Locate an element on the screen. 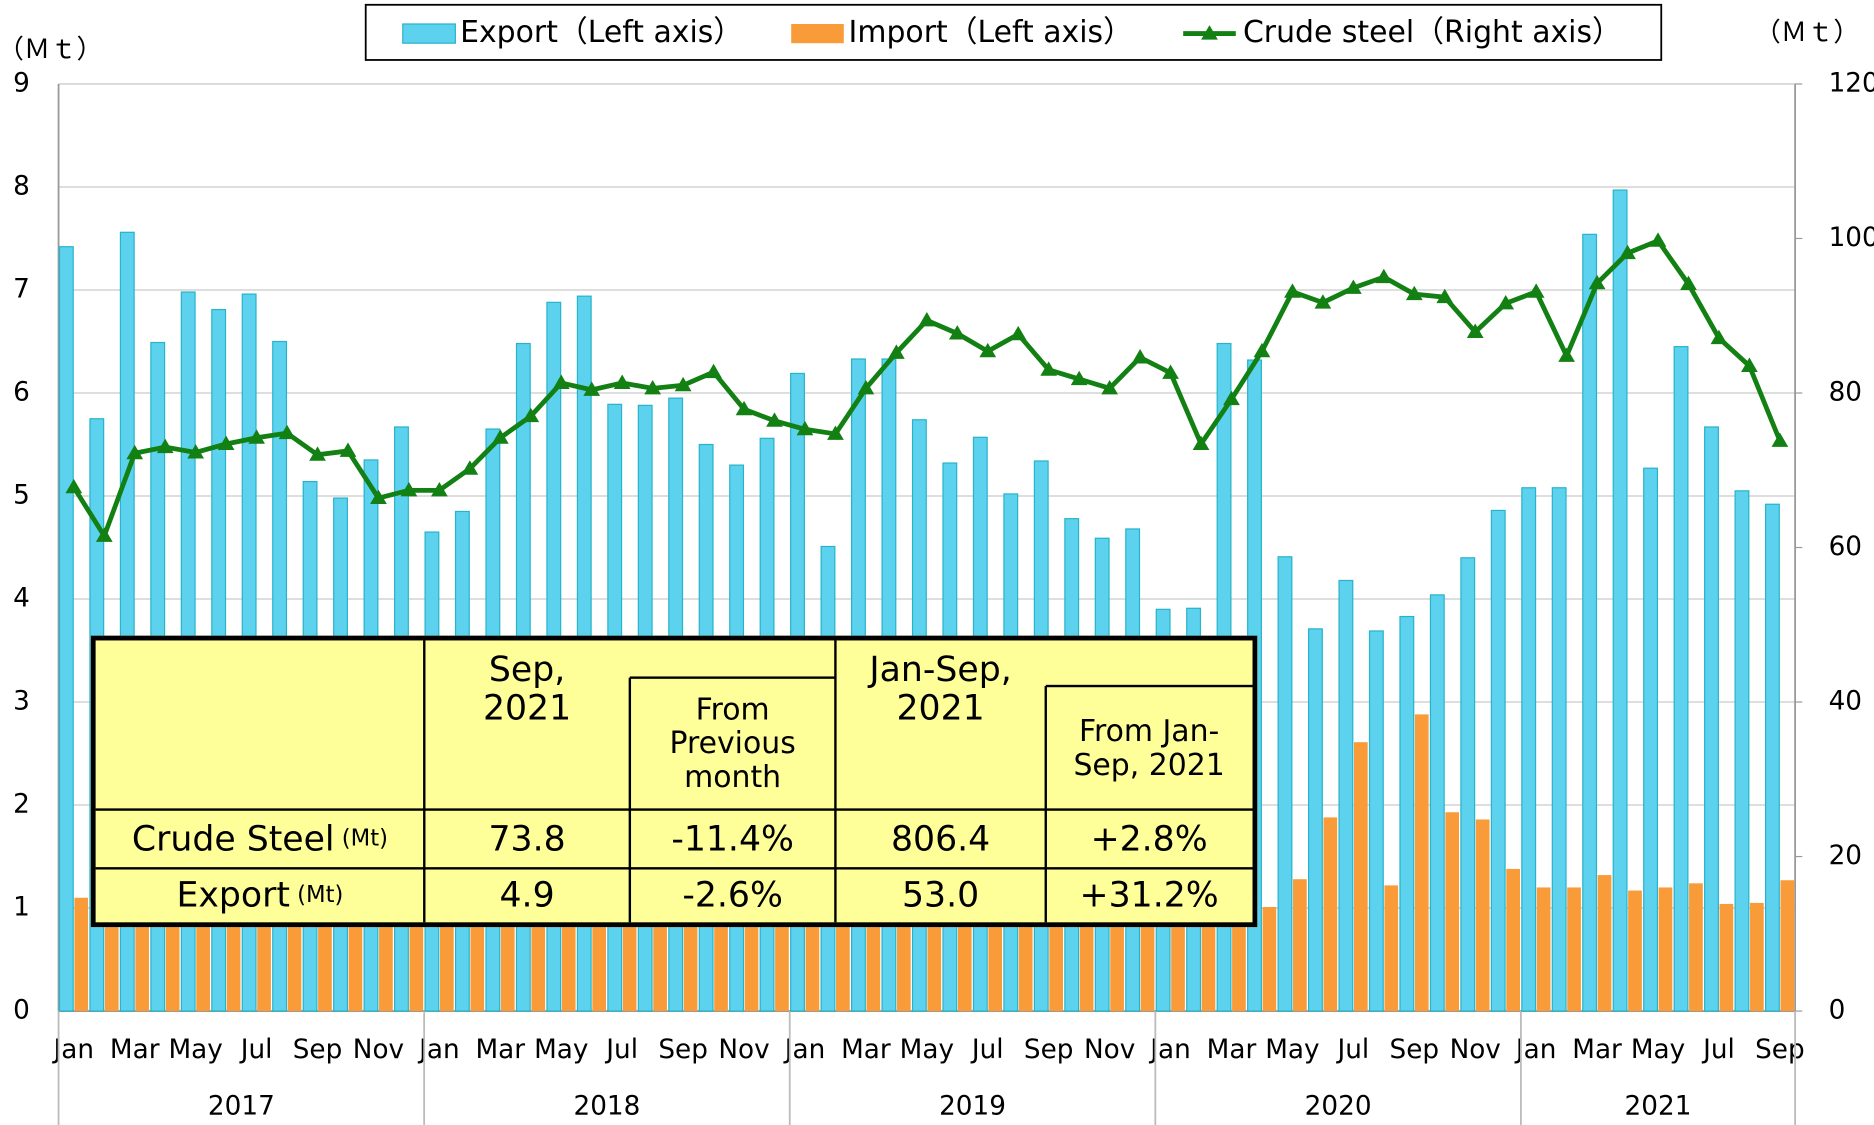  header-text: From Jan-Sep, 2021 is located at coordinates (1149, 747).